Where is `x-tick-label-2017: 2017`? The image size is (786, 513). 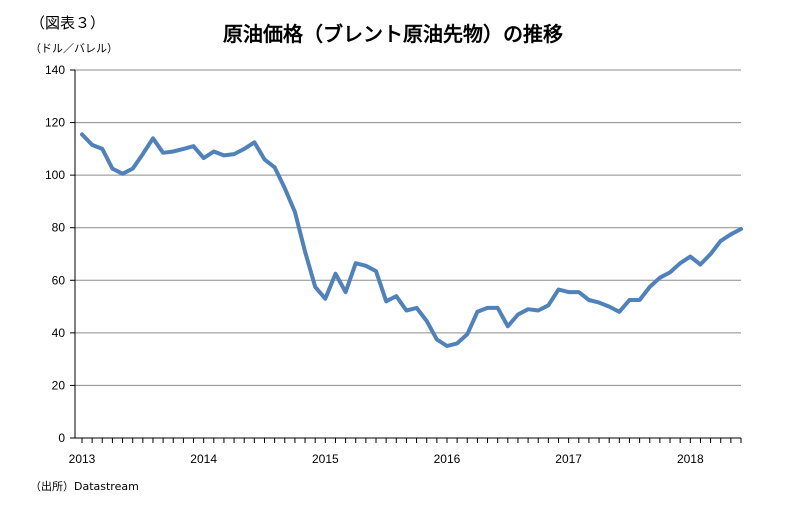 x-tick-label-2017: 2017 is located at coordinates (568, 459).